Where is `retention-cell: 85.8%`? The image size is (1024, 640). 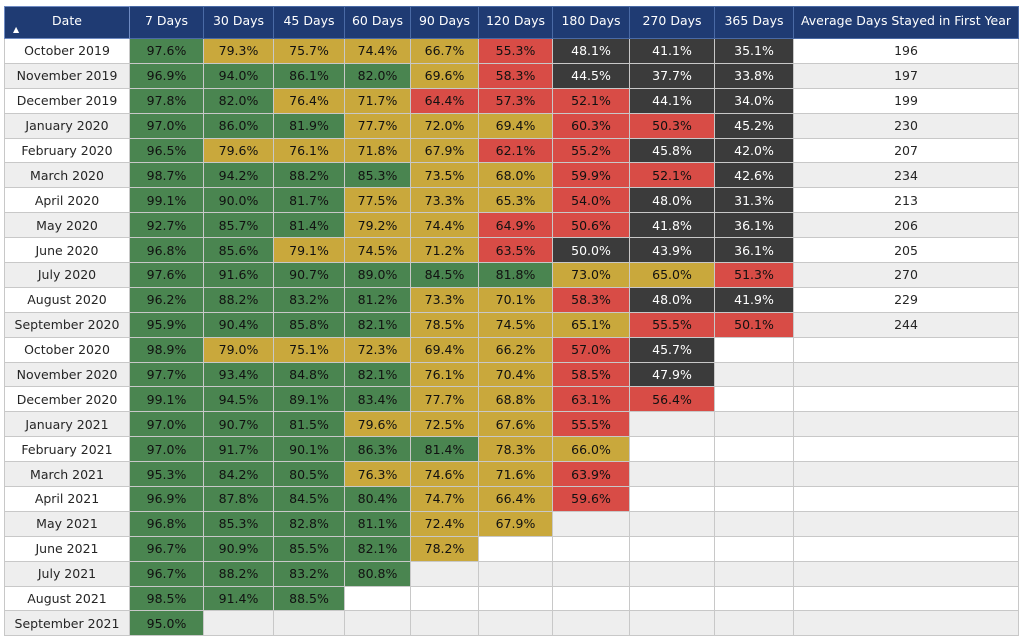 retention-cell: 85.8% is located at coordinates (309, 324).